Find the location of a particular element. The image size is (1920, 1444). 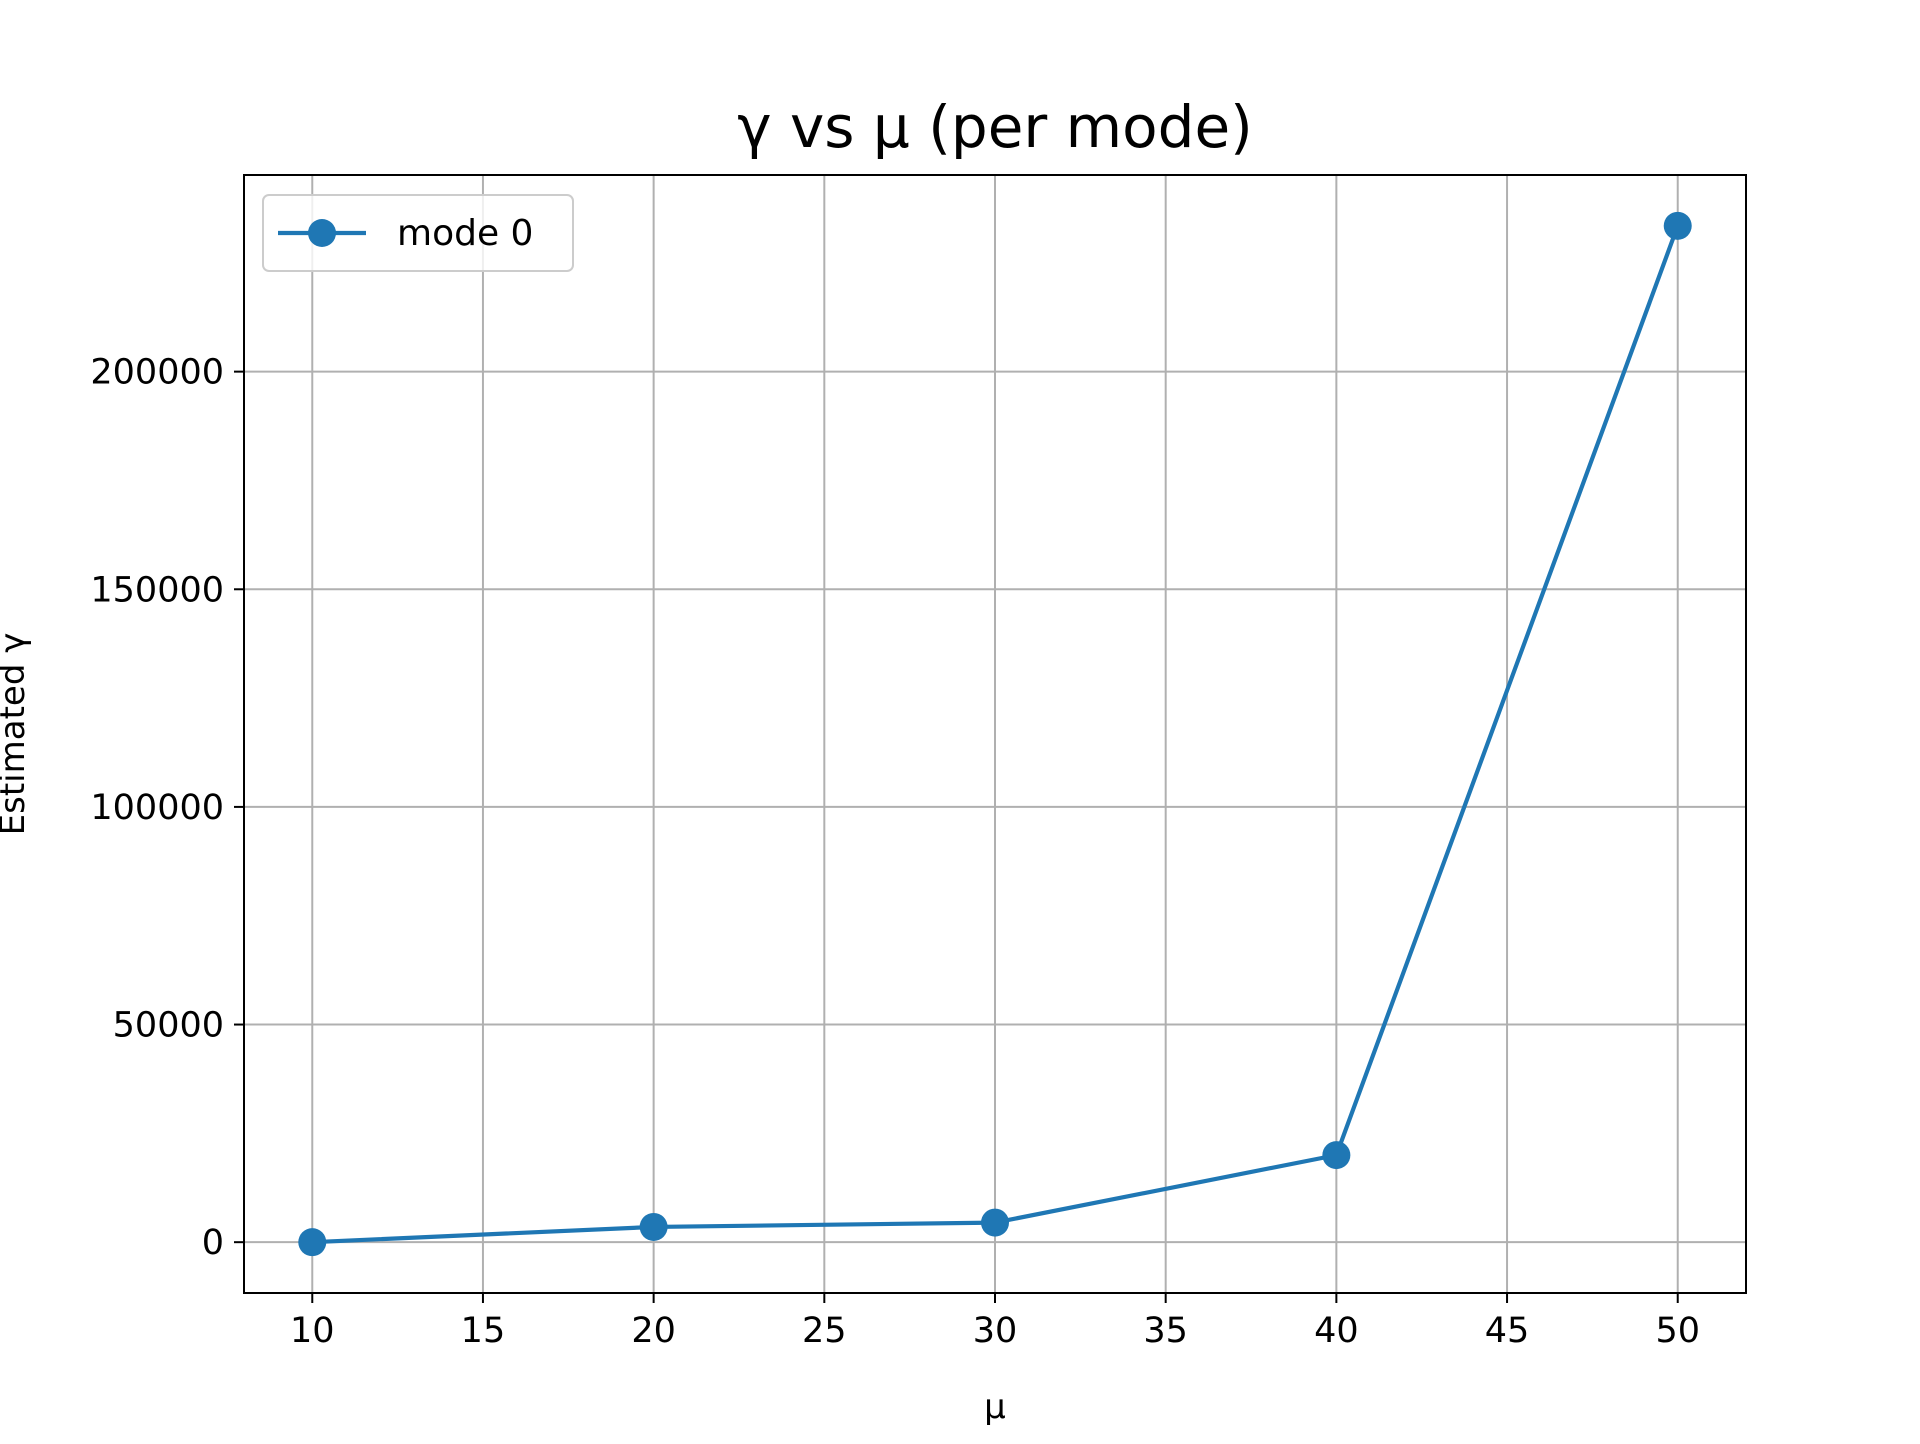

chart-title: γ vs μ (per mode) is located at coordinates (995, 127).